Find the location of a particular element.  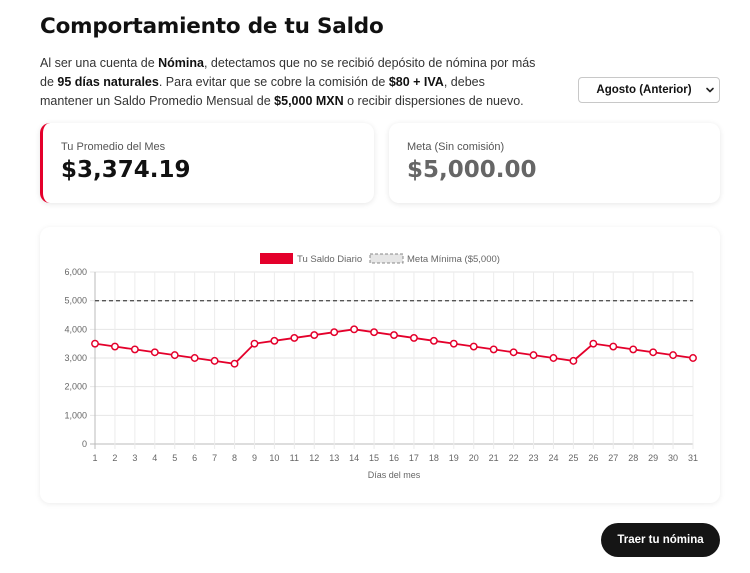

x-tick-label: 9 is located at coordinates (254, 458).